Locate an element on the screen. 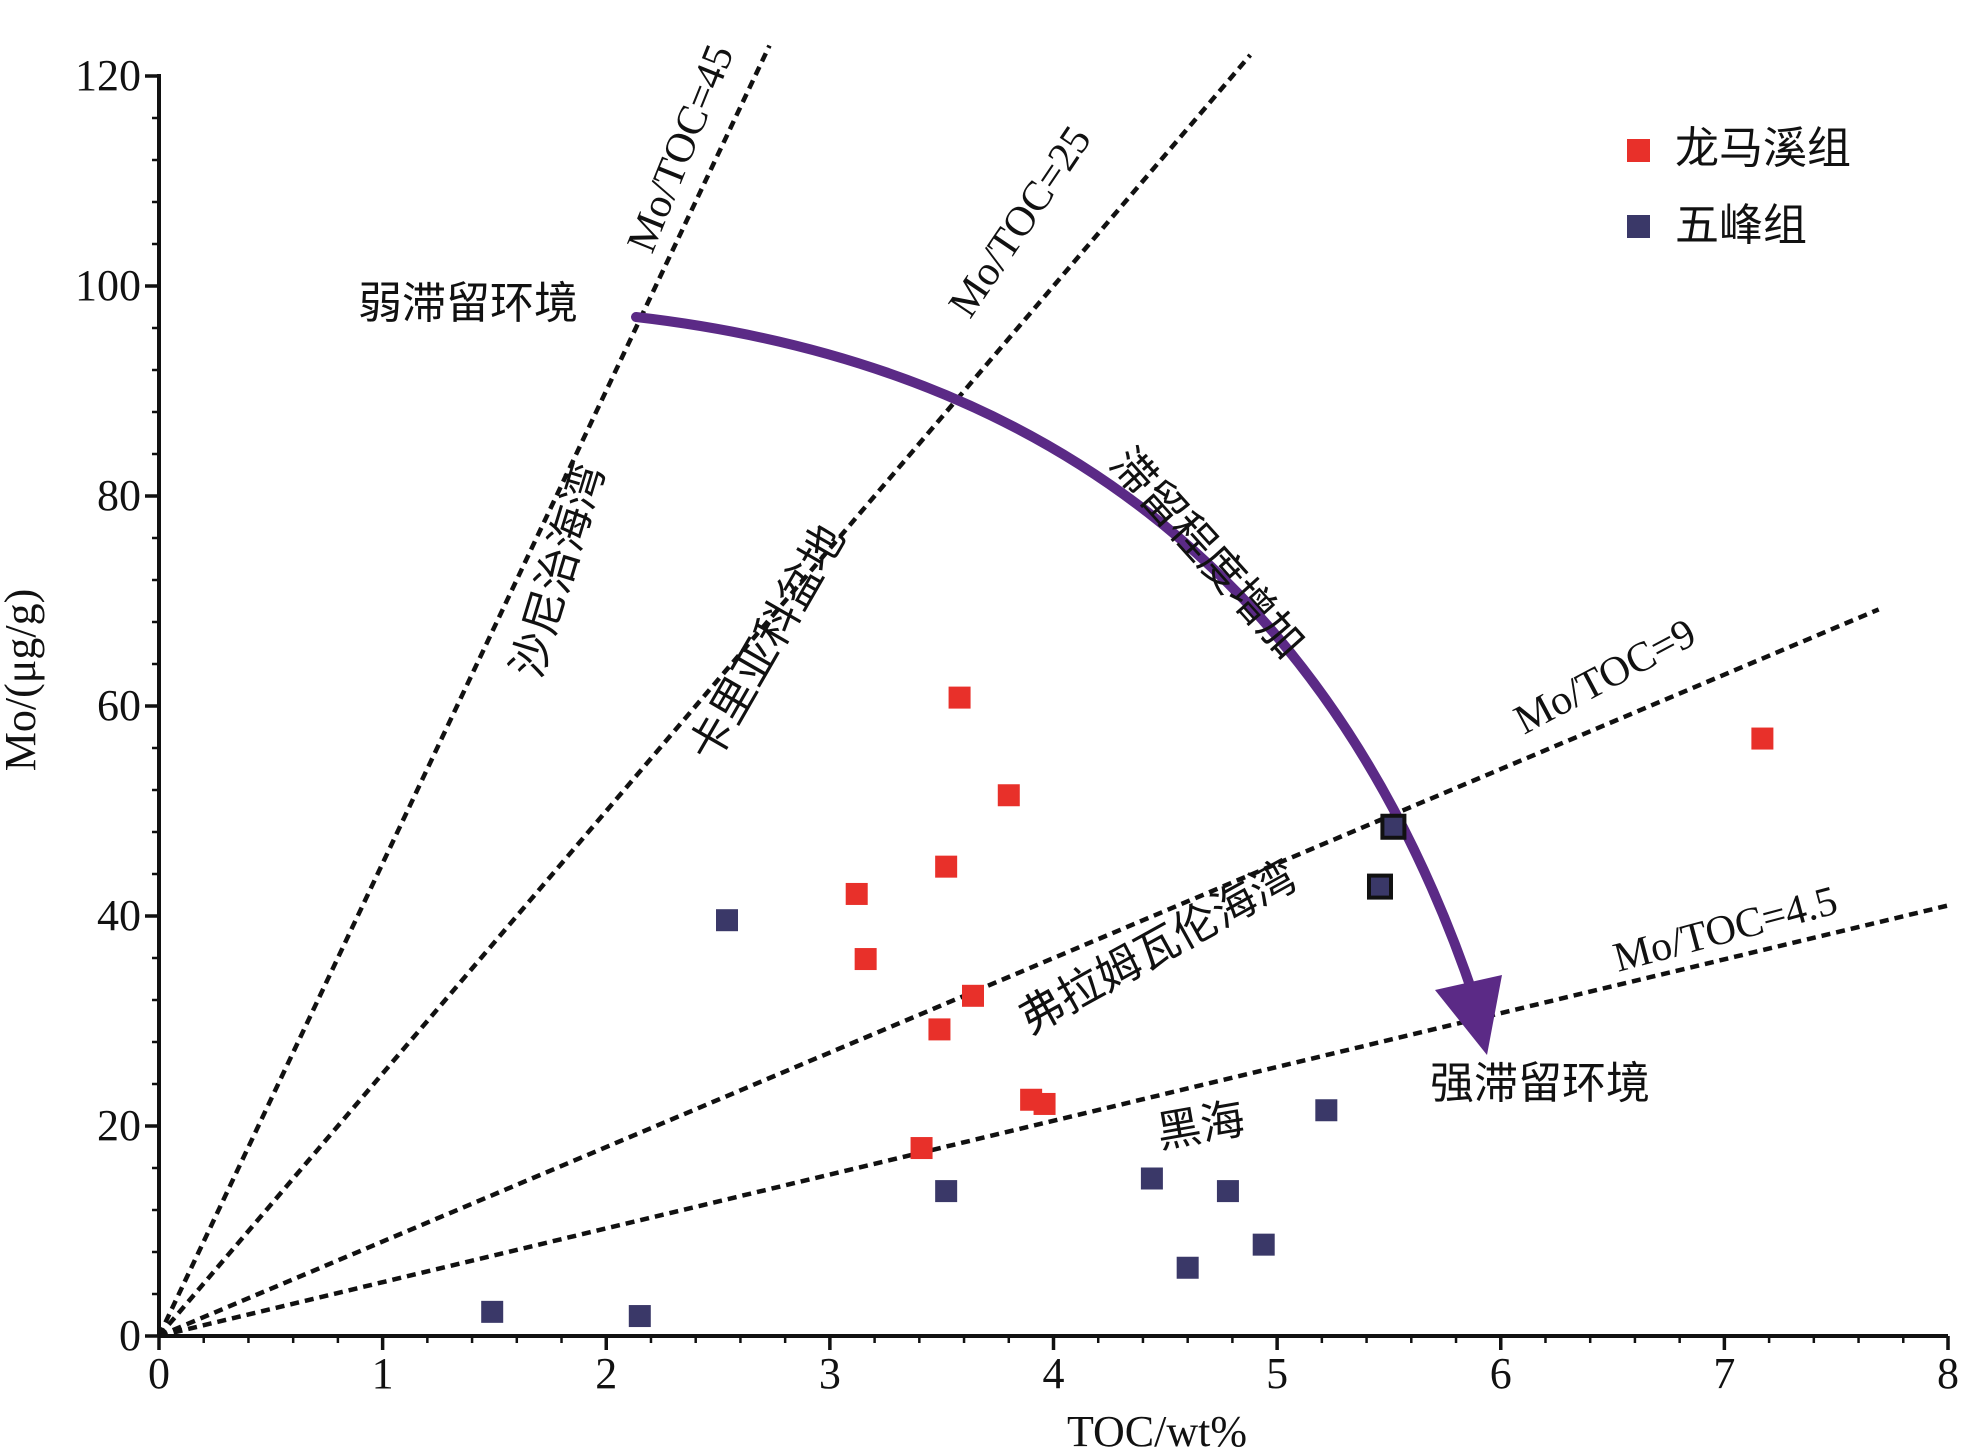 The width and height of the screenshot is (1961, 1454). legend-marker-longmaxi is located at coordinates (1638, 150).